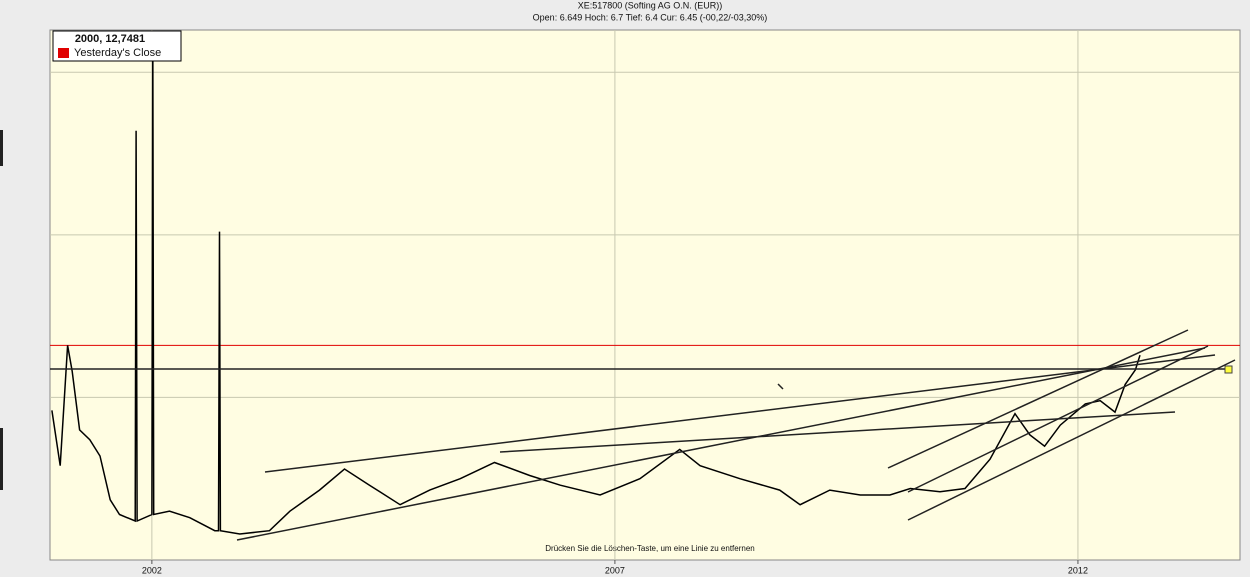 This screenshot has width=1250, height=577. I want to click on stray-mark, so click(780, 386).